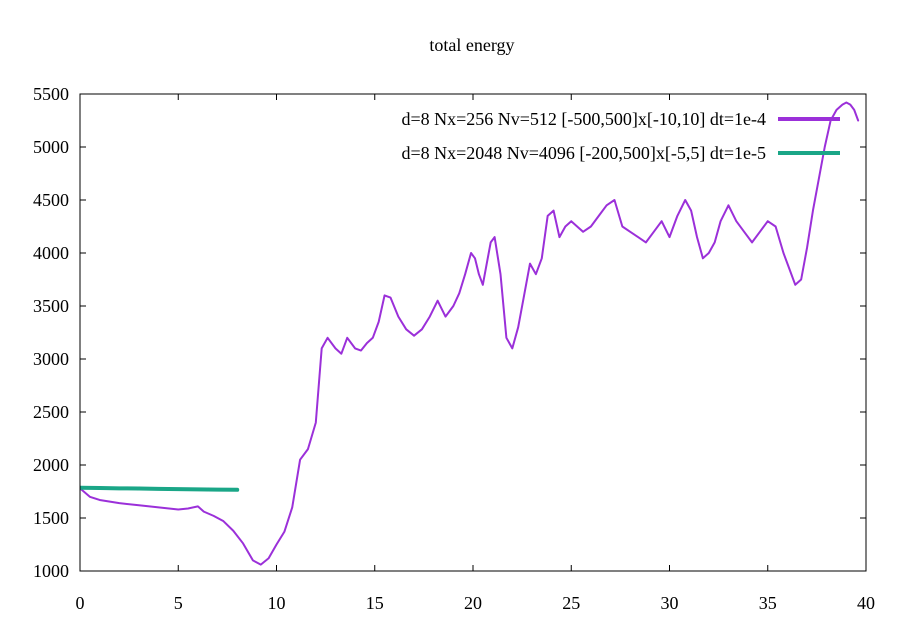  What do you see at coordinates (178, 603) in the screenshot?
I see `x-tick-label: 5` at bounding box center [178, 603].